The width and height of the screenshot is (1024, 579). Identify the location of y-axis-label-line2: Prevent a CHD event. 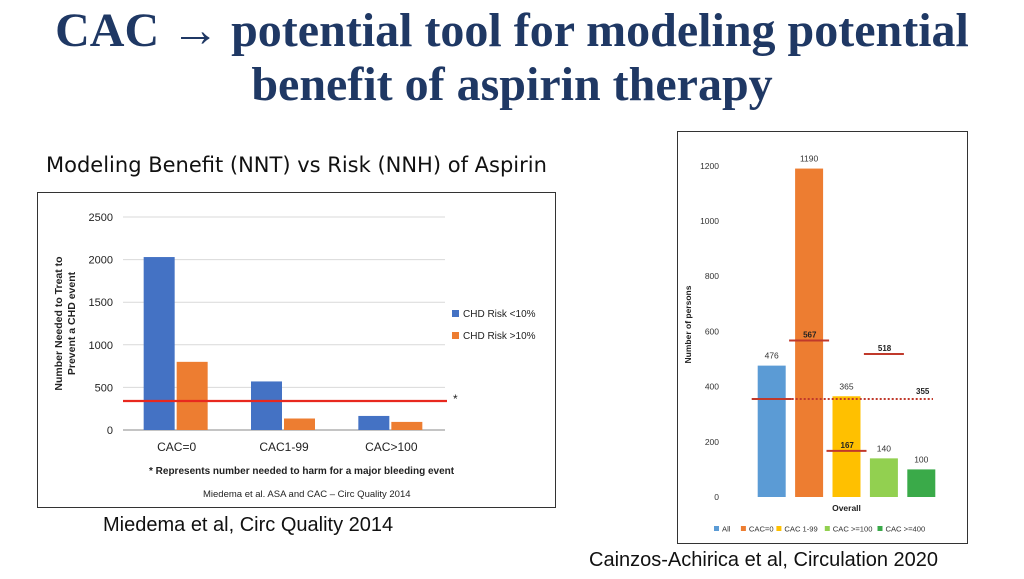
(72, 323).